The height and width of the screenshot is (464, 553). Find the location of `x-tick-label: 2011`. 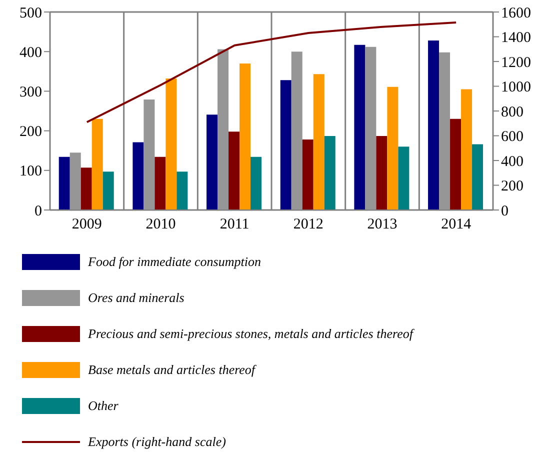

x-tick-label: 2011 is located at coordinates (235, 224).